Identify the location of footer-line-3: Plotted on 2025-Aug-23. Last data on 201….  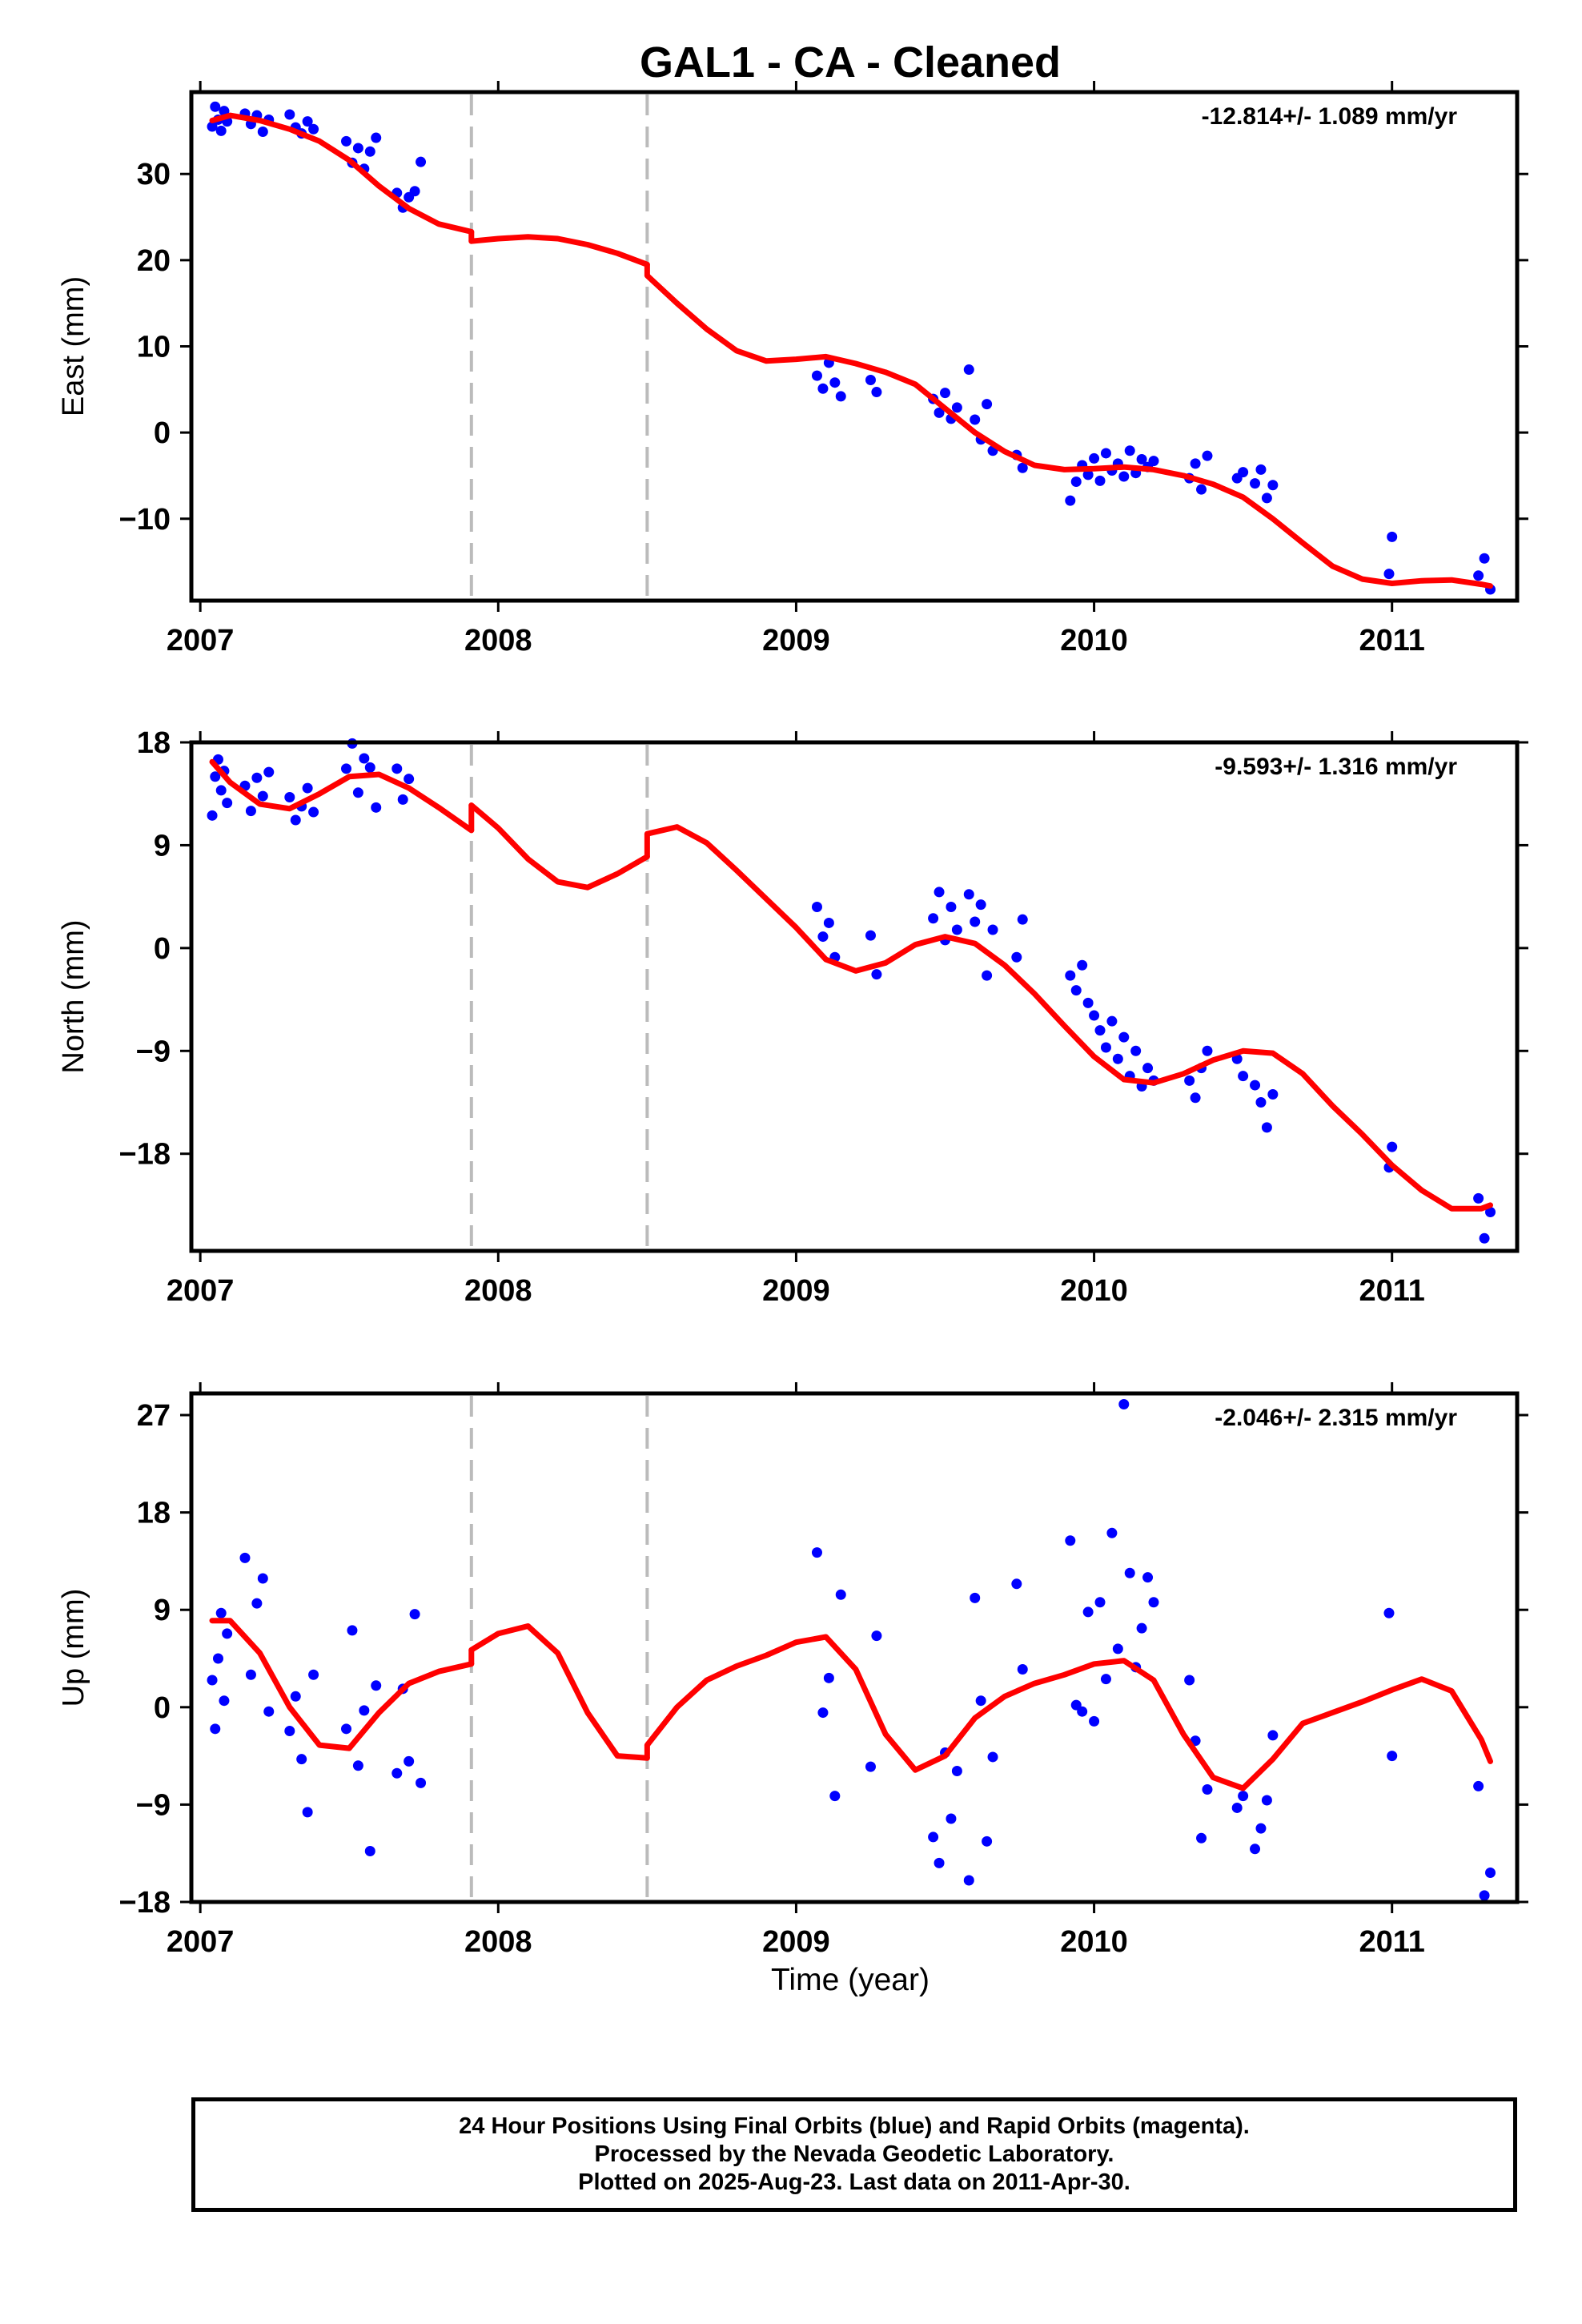
(854, 2182).